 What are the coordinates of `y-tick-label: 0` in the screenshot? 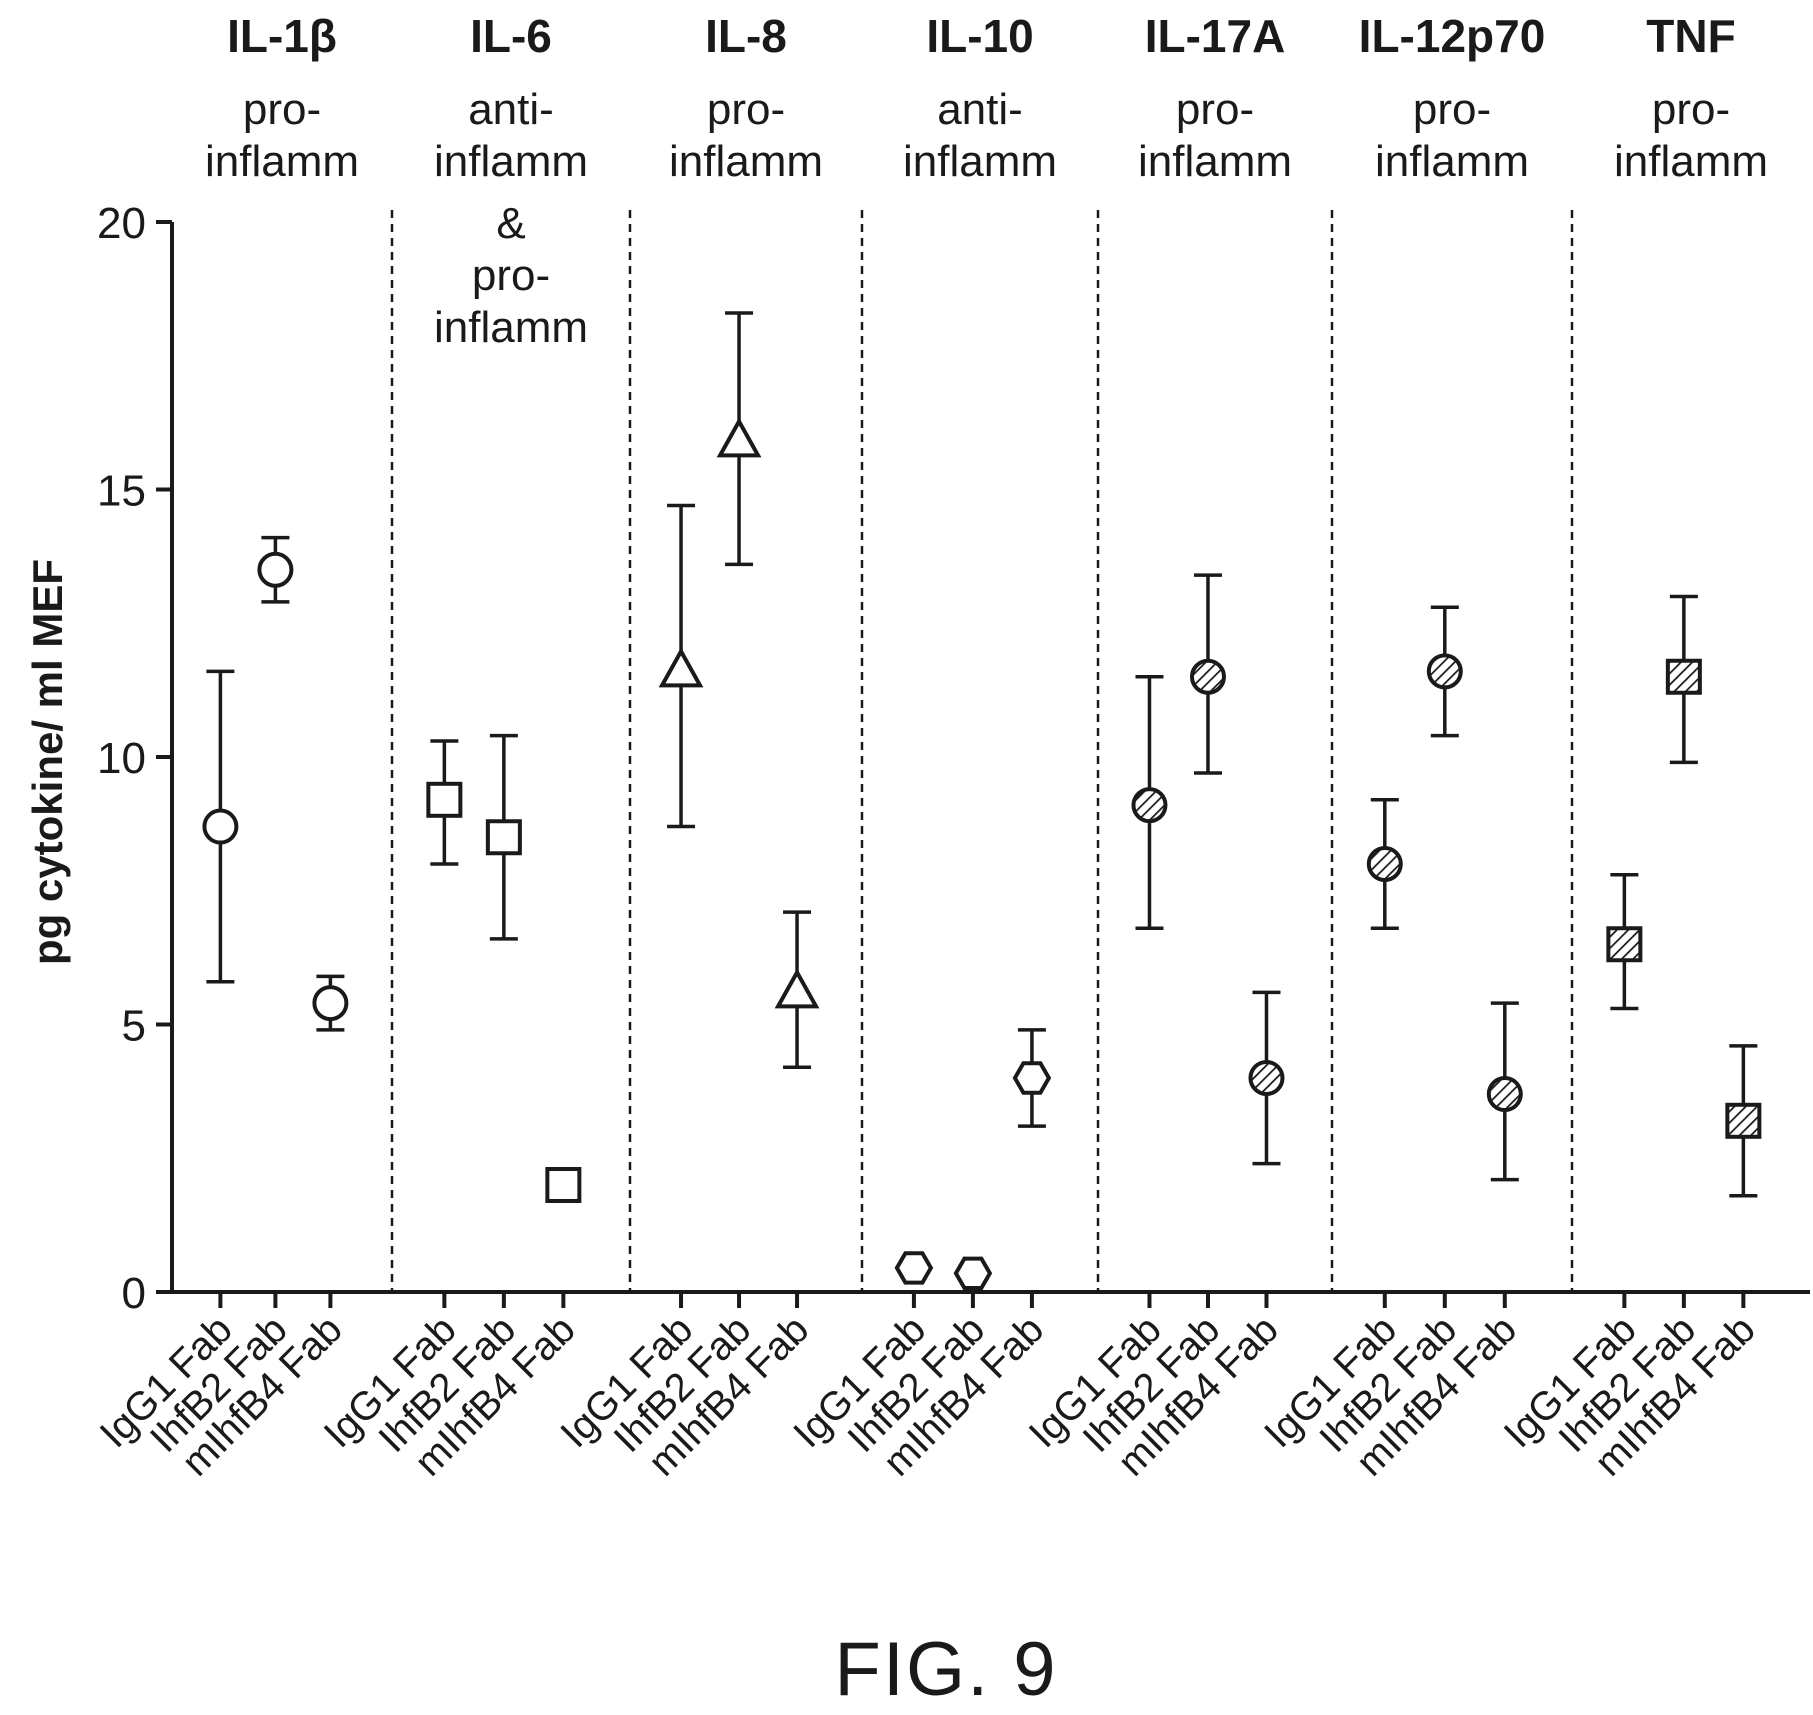 It's located at (134, 1293).